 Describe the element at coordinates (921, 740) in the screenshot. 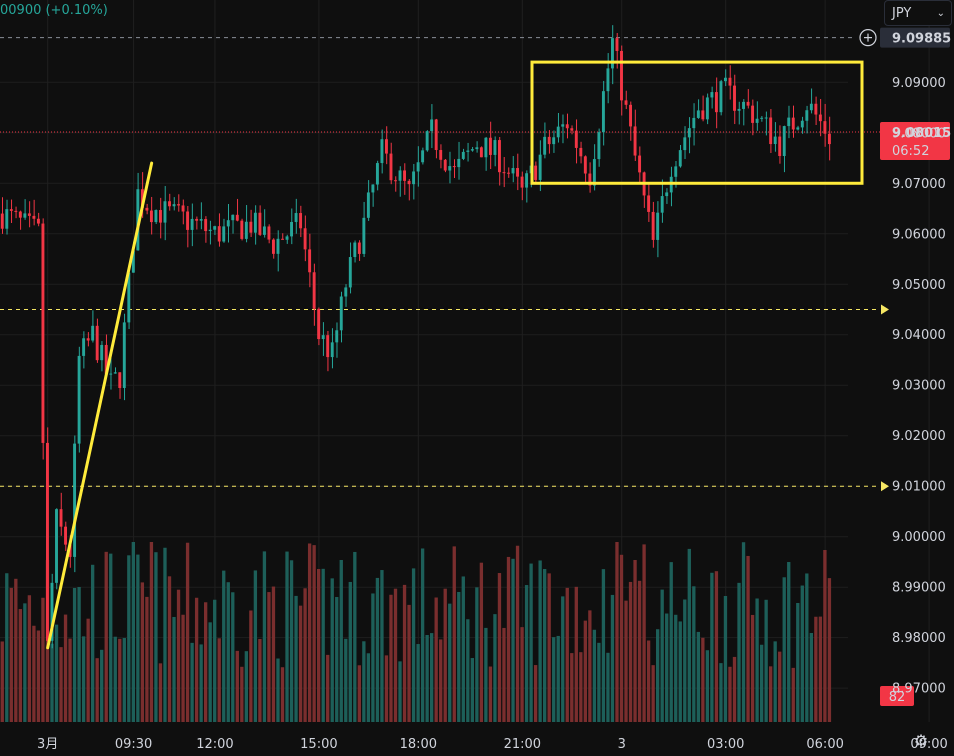

I see `gear-icon: ⚙` at that location.